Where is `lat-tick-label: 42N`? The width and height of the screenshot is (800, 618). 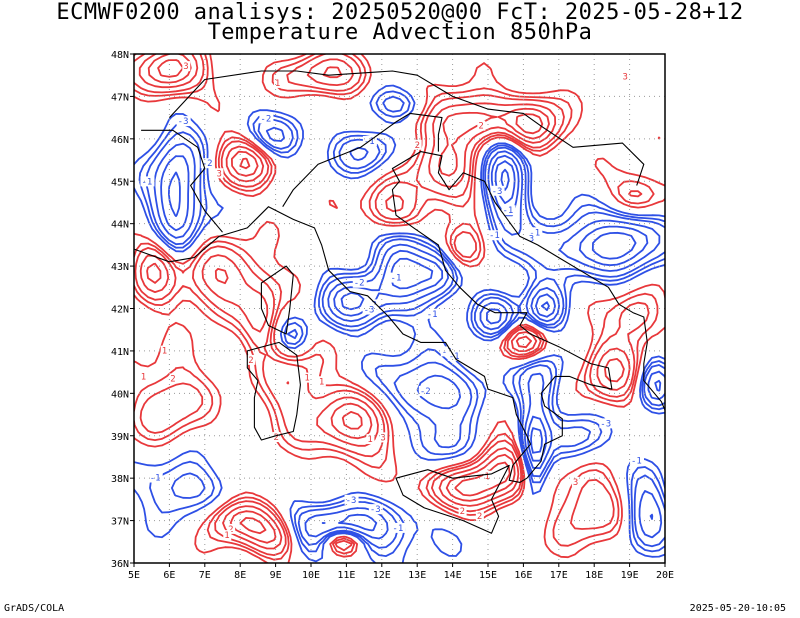 lat-tick-label: 42N is located at coordinates (120, 310).